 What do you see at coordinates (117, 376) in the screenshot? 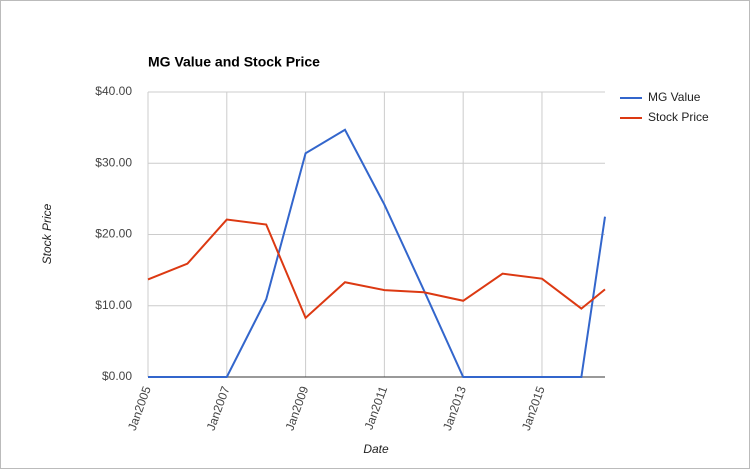
I see `y-tick-label: $0.00` at bounding box center [117, 376].